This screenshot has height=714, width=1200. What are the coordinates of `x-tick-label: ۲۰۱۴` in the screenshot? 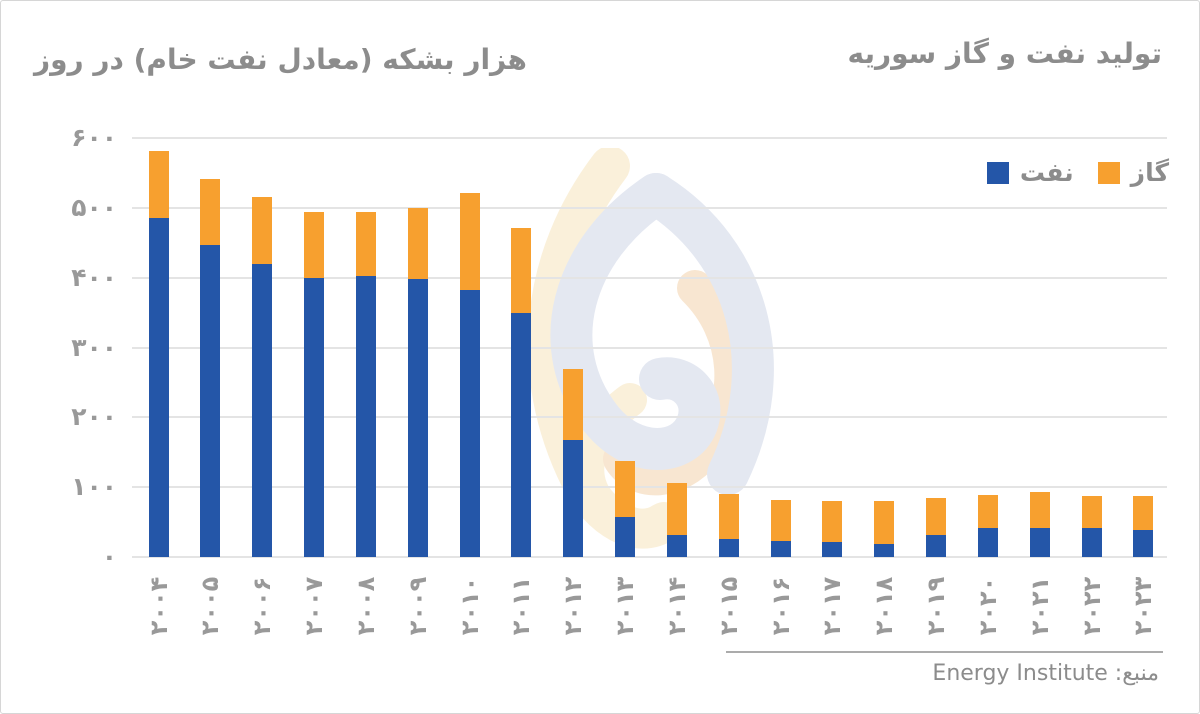 It's located at (676, 606).